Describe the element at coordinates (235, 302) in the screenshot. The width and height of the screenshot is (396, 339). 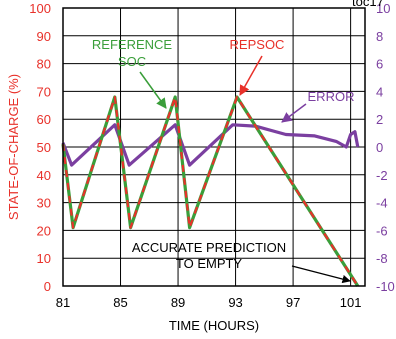
I see `x-tick-label: 93` at that location.